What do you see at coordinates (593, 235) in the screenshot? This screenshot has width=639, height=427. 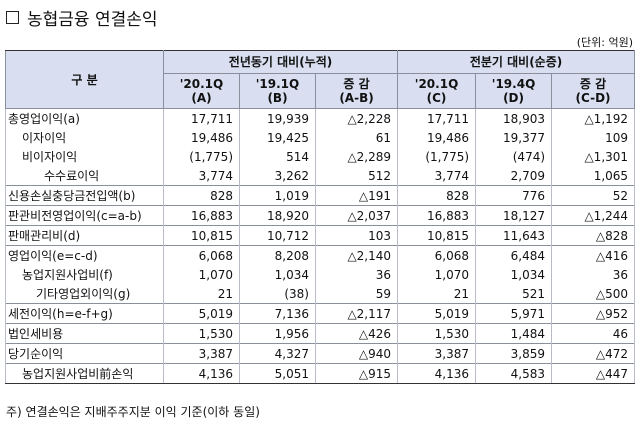 I see `cell-value: △828` at bounding box center [593, 235].